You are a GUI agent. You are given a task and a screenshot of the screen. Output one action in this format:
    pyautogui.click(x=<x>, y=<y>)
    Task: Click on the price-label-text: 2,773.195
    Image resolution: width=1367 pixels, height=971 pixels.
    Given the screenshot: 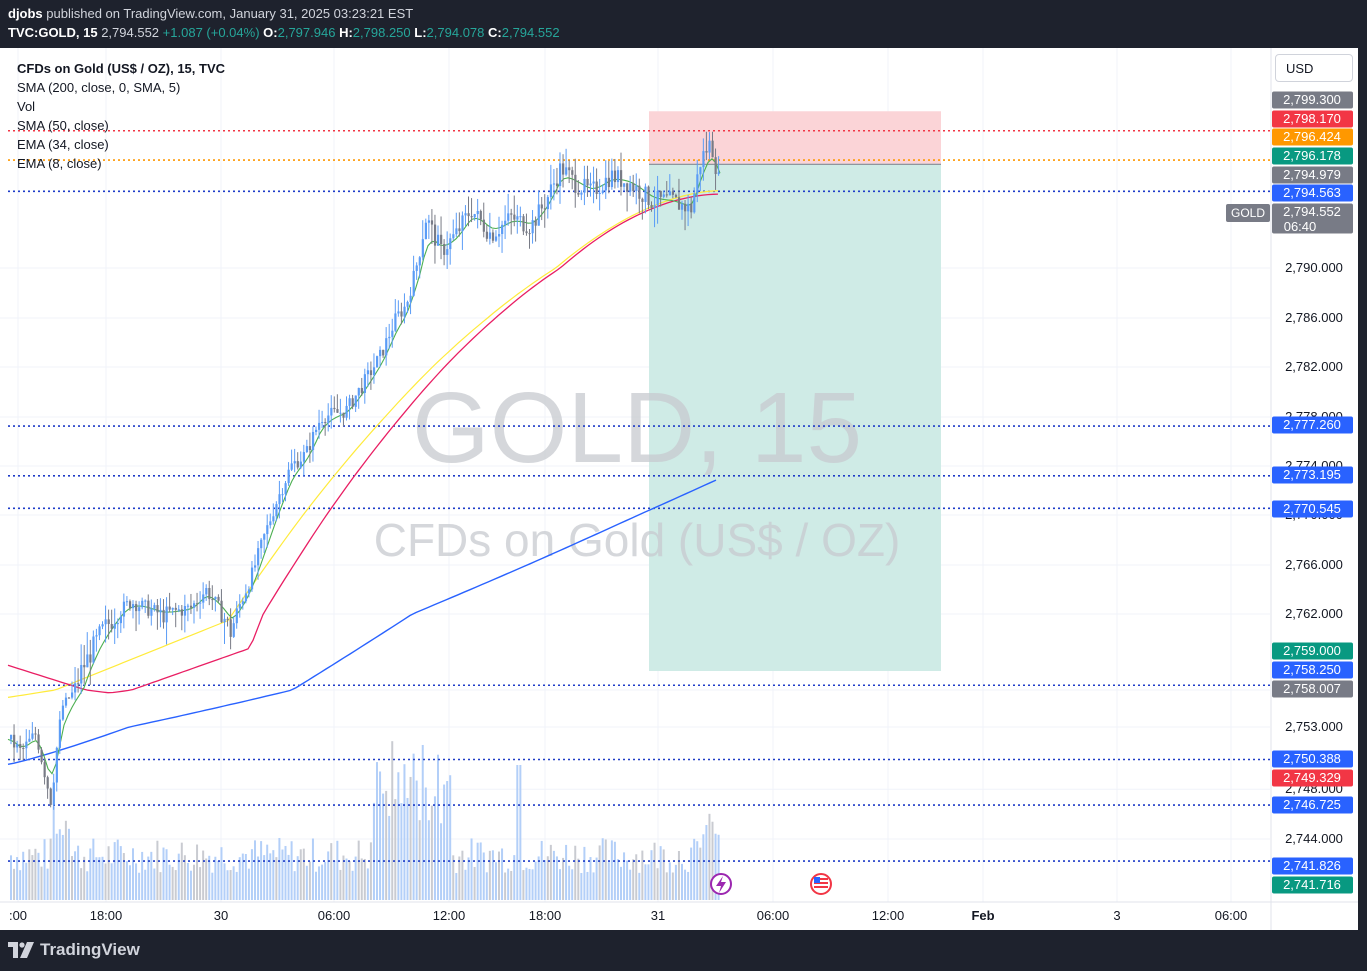 What is the action you would take?
    pyautogui.click(x=1312, y=474)
    